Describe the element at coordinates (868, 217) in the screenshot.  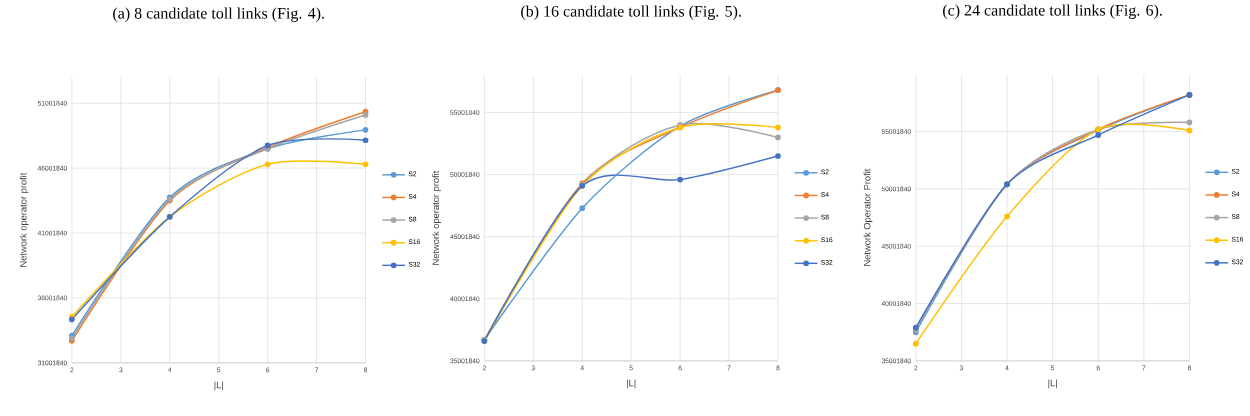
I see `y-axis-title: Network Operator Profit` at that location.